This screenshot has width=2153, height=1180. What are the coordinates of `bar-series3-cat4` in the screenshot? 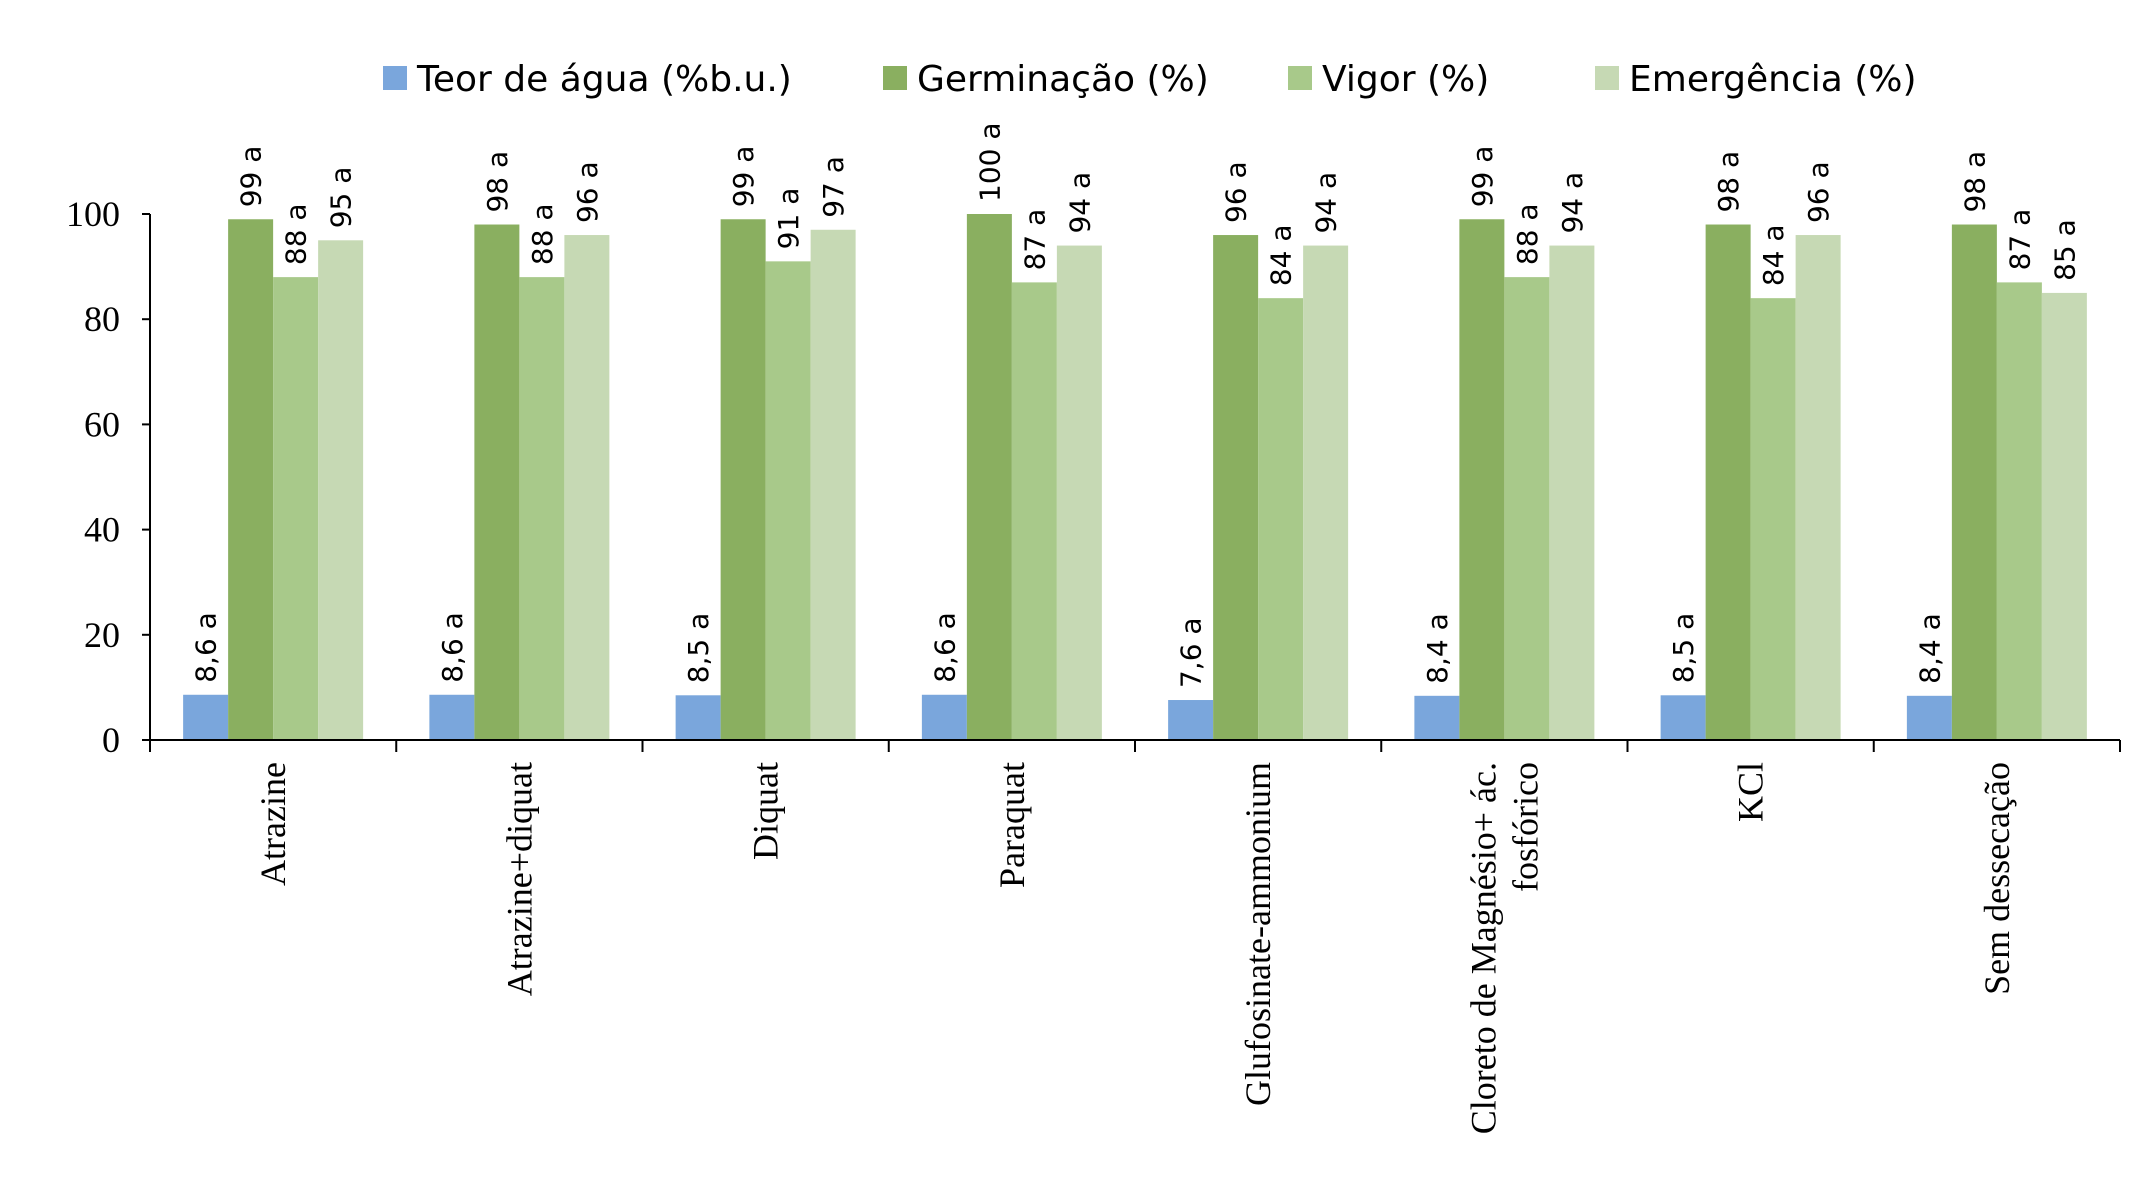 It's located at (1034, 511).